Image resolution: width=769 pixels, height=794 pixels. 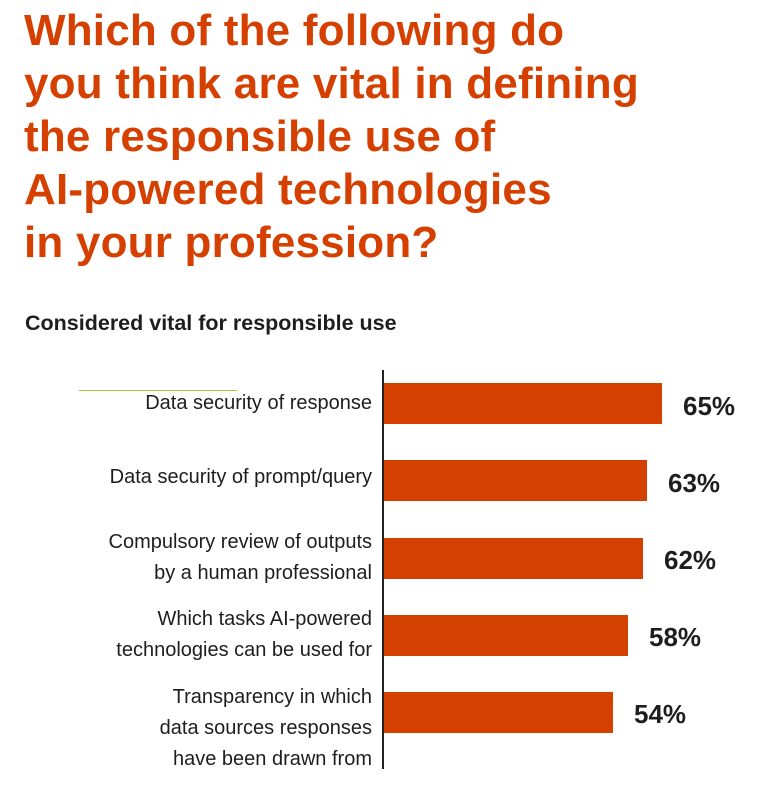 I want to click on category-label: Data security of prompt/query, so click(x=241, y=477).